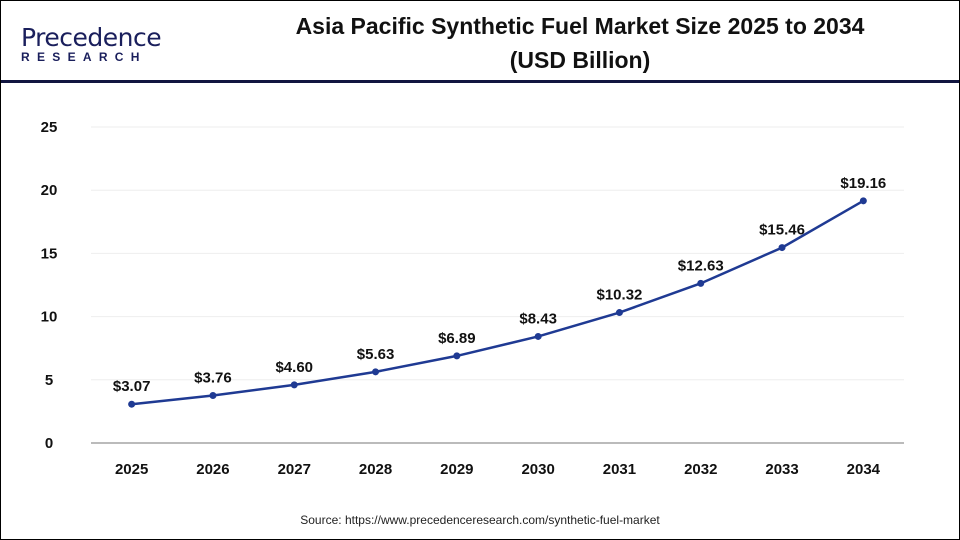  What do you see at coordinates (131, 469) in the screenshot?
I see `x-tick-label: 2025` at bounding box center [131, 469].